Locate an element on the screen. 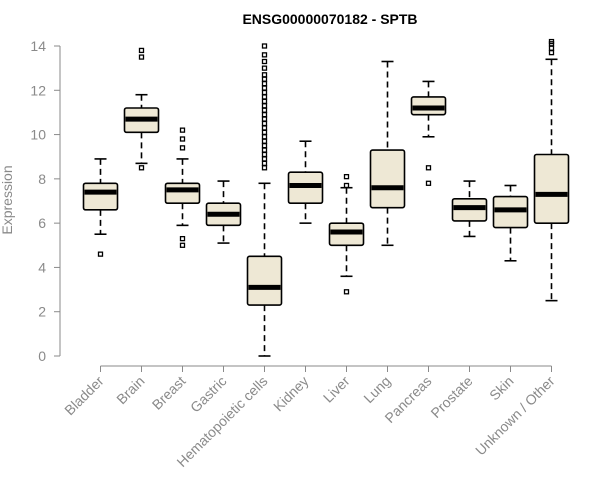  box-group-skin is located at coordinates (510, 223).